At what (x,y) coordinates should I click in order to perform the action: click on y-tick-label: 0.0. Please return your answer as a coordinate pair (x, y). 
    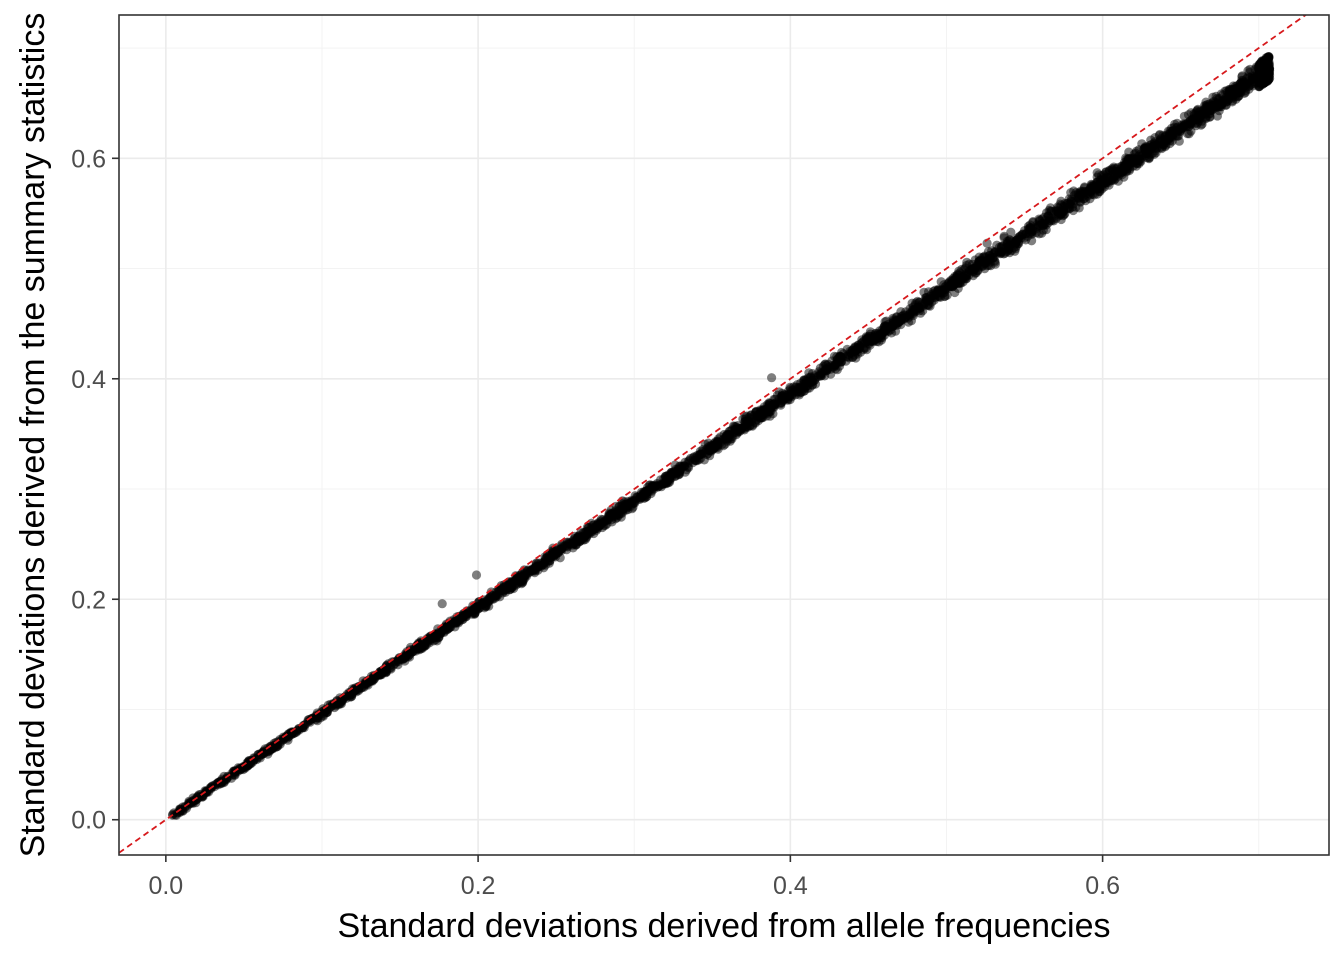
    Looking at the image, I should click on (88, 821).